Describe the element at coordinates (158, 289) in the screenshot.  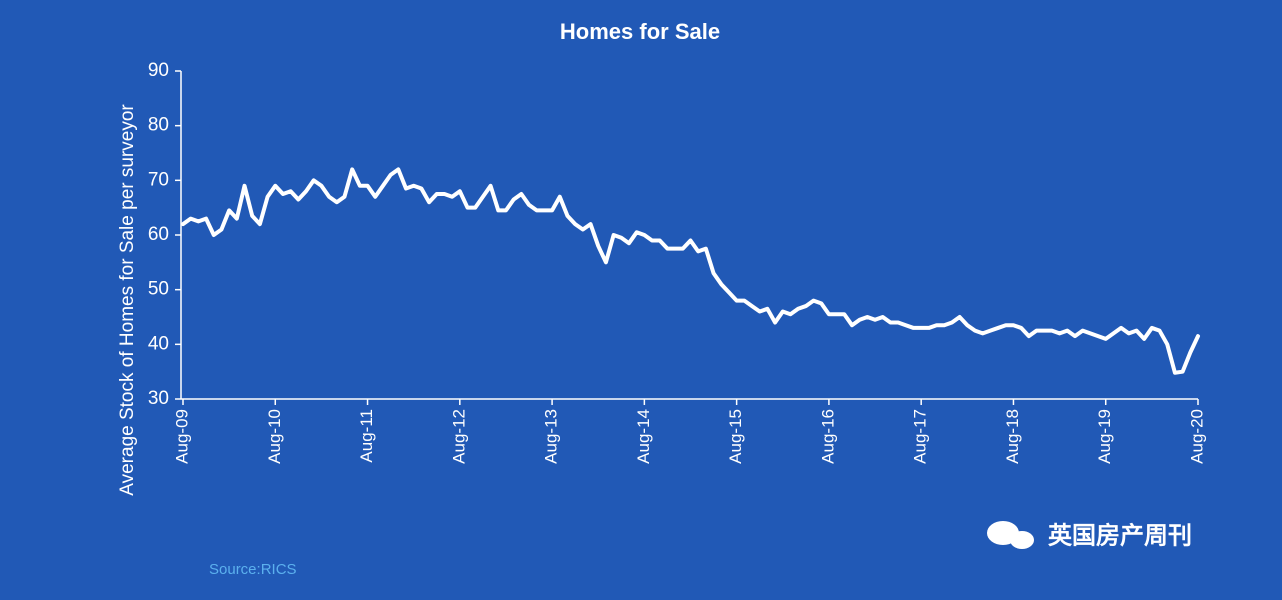
I see `y-tick-label: 50` at that location.